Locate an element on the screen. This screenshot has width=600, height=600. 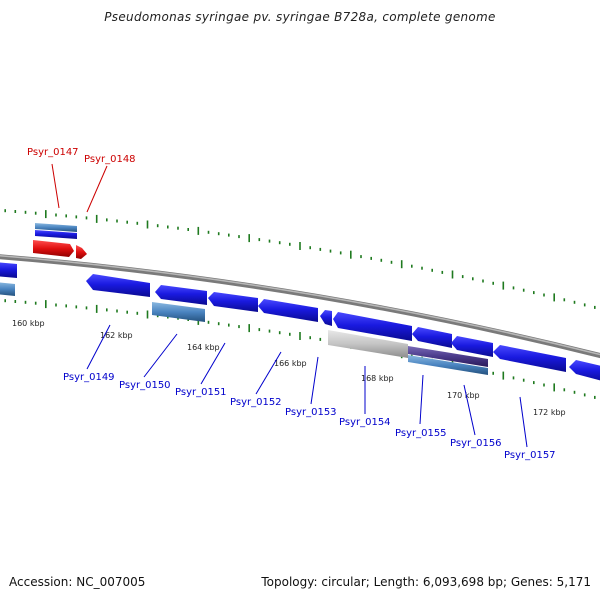
feature-psyr-0147-group is located at coordinates (55, 240).